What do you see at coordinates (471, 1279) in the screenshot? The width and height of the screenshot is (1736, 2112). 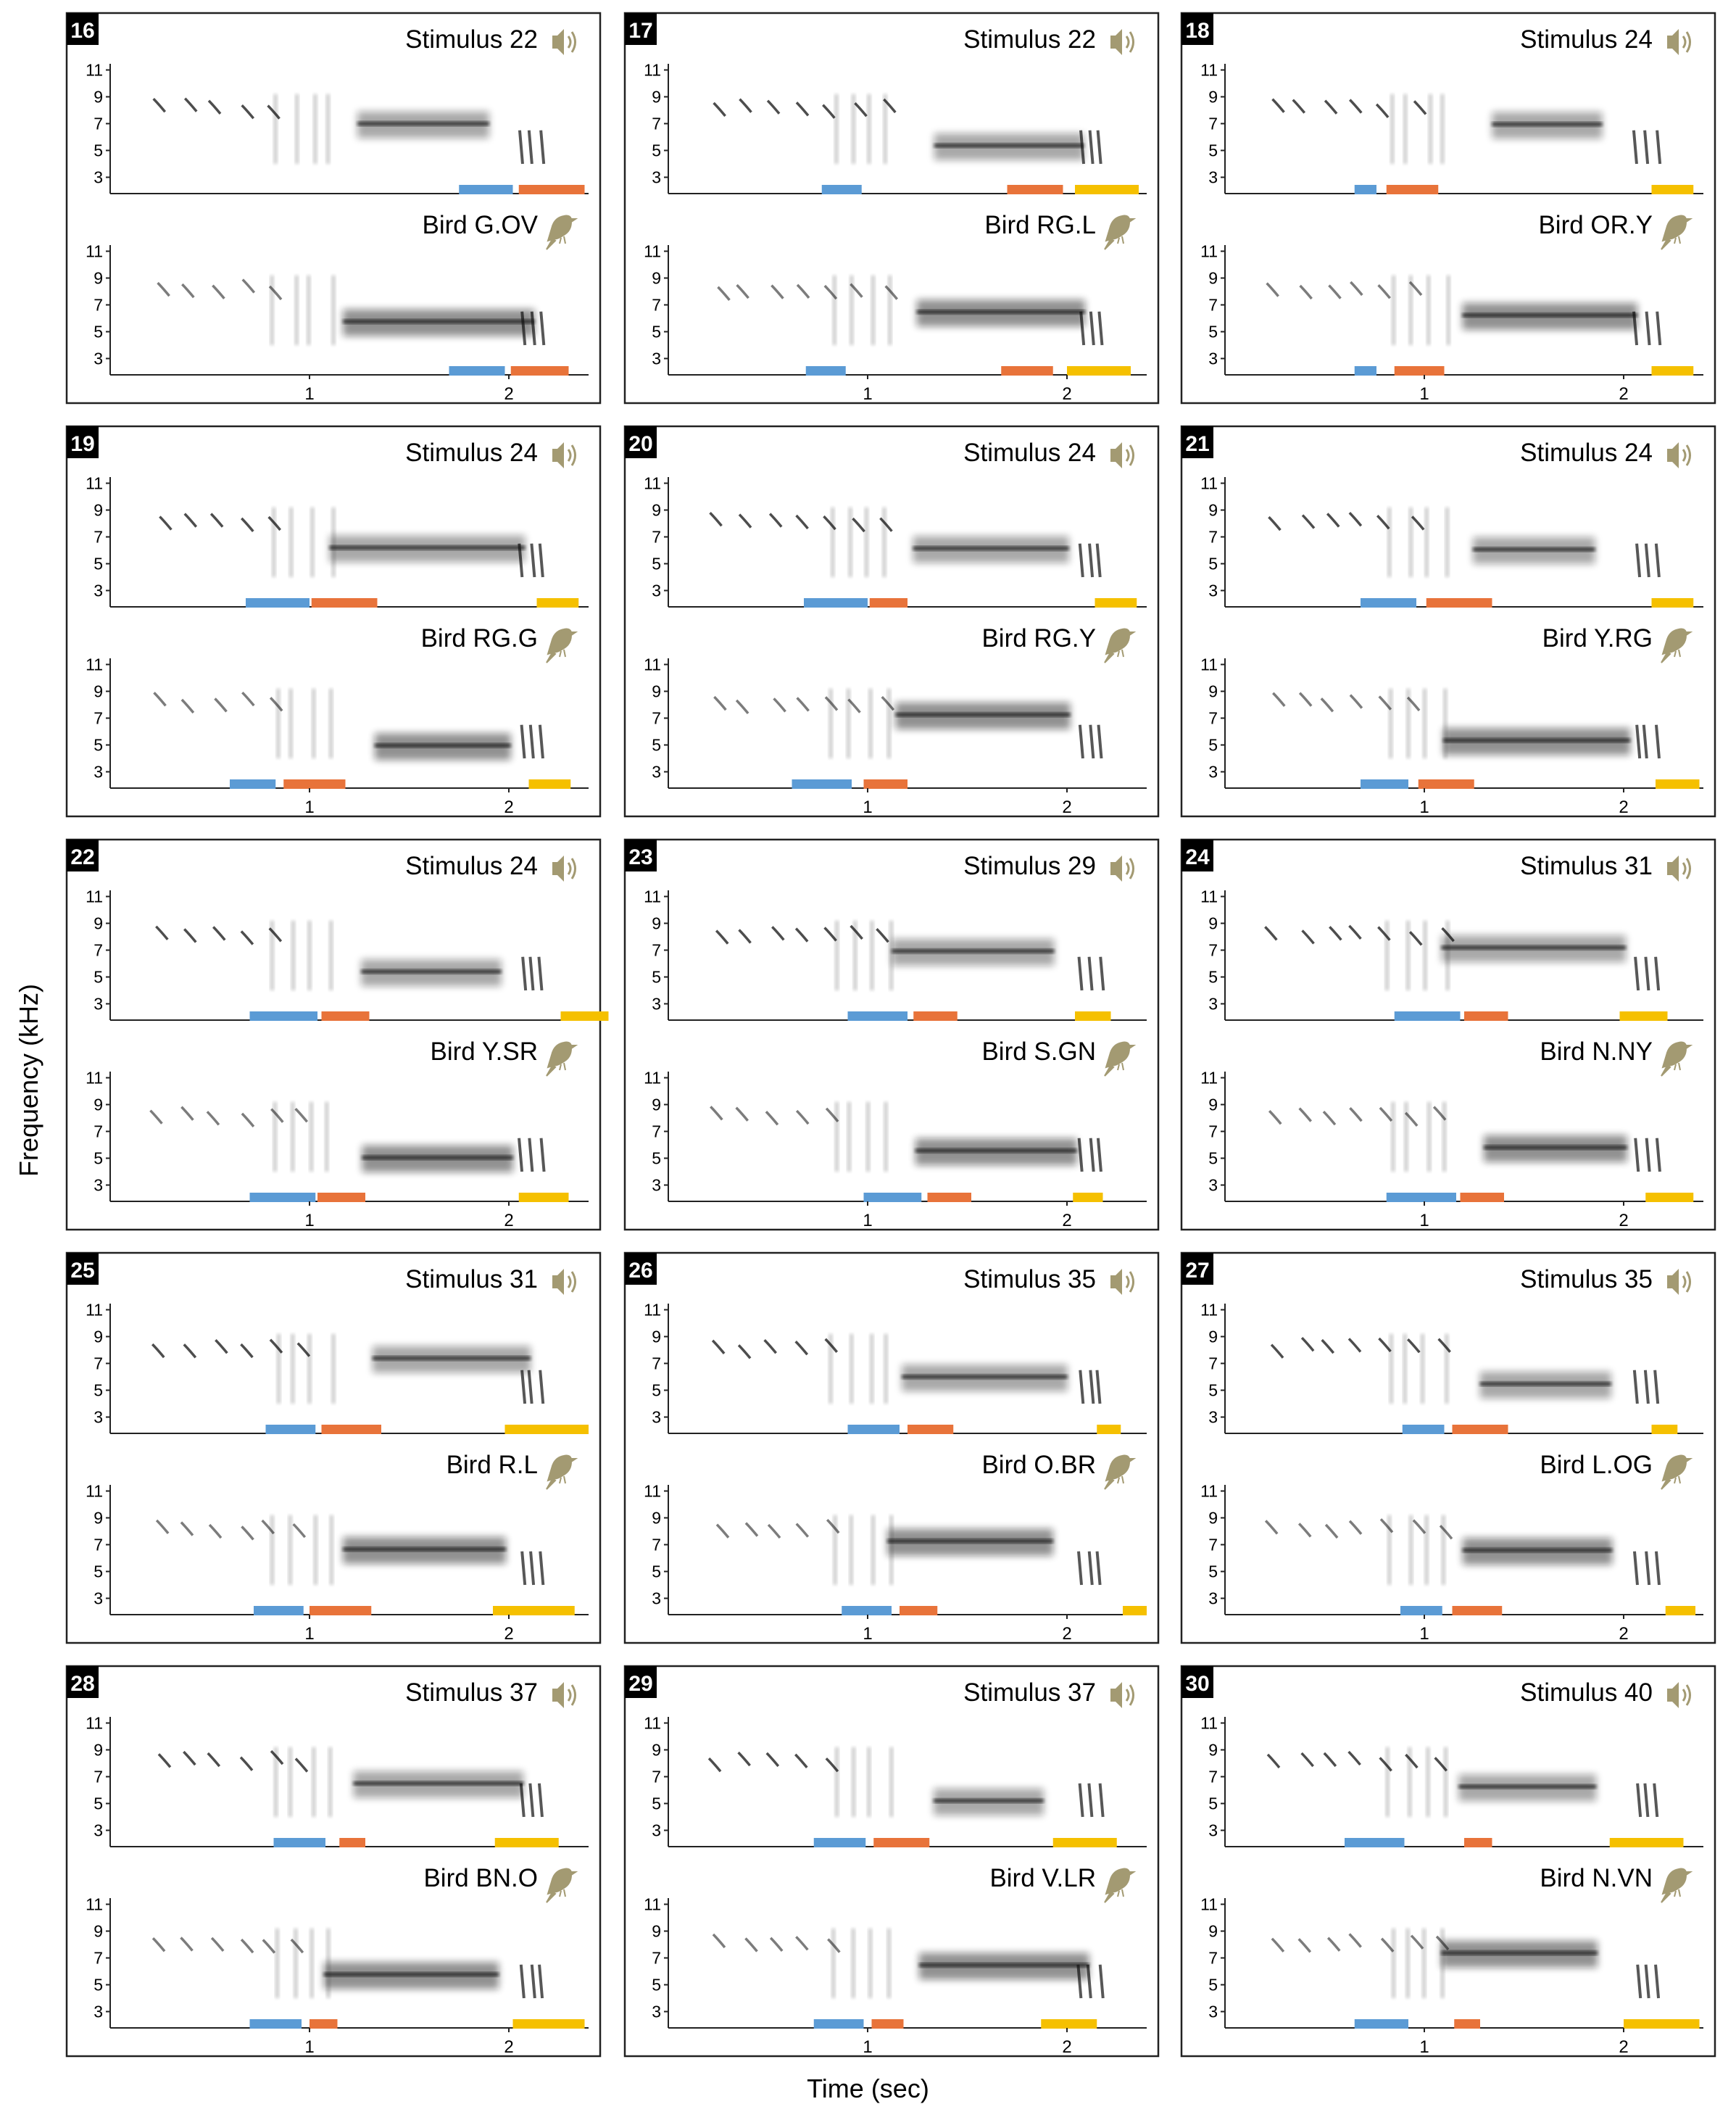 I see `stimulus-label: Stimulus 31` at bounding box center [471, 1279].